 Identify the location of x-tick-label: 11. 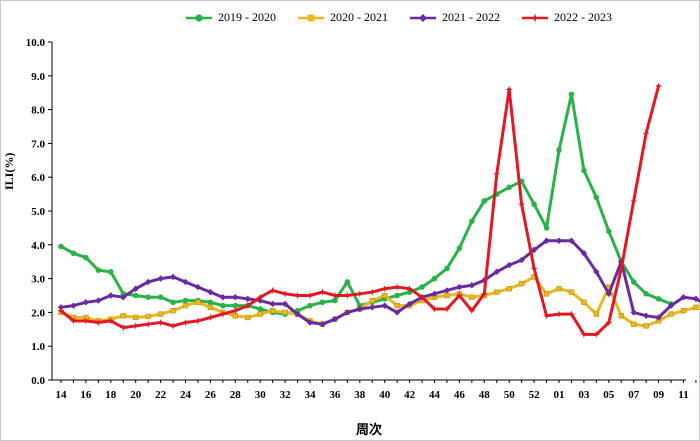
(683, 395).